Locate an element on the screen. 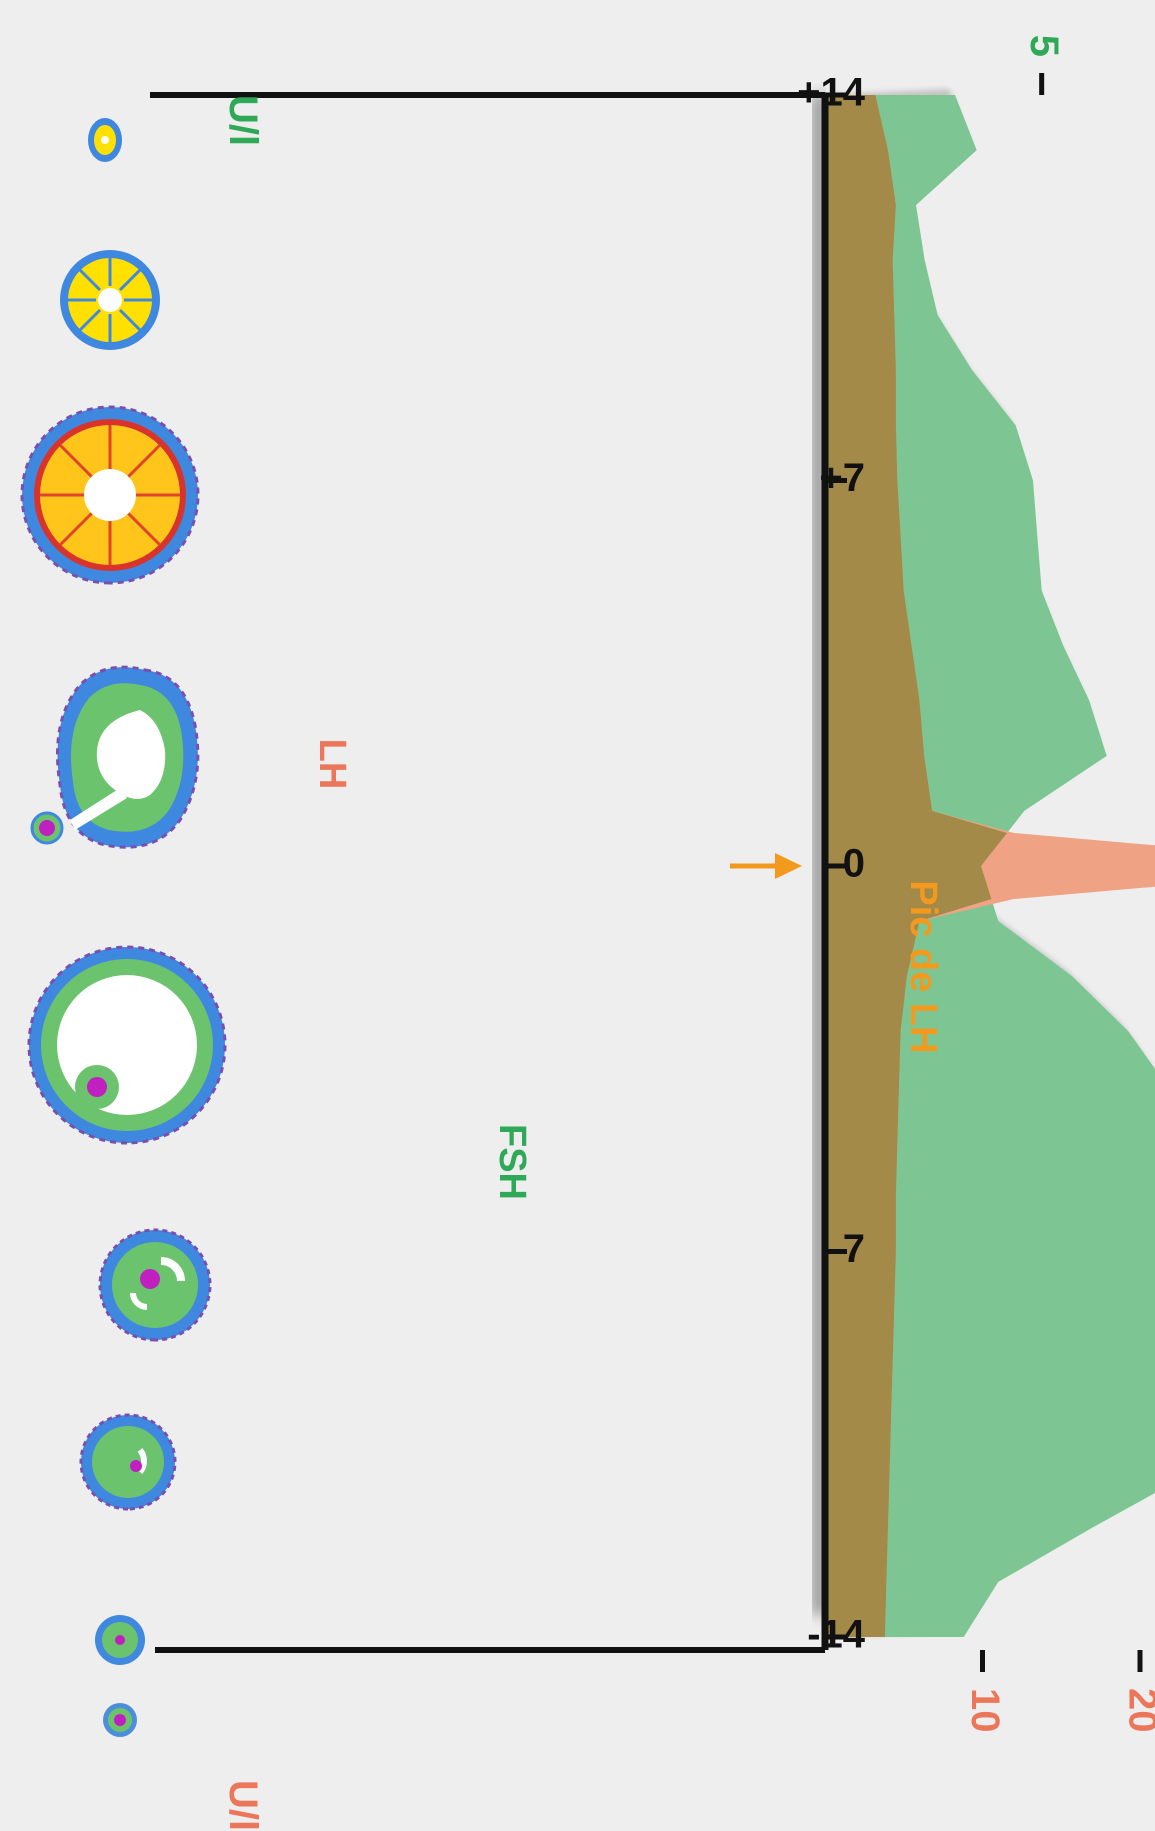  primary-follicle-icon is located at coordinates (120, 1640).